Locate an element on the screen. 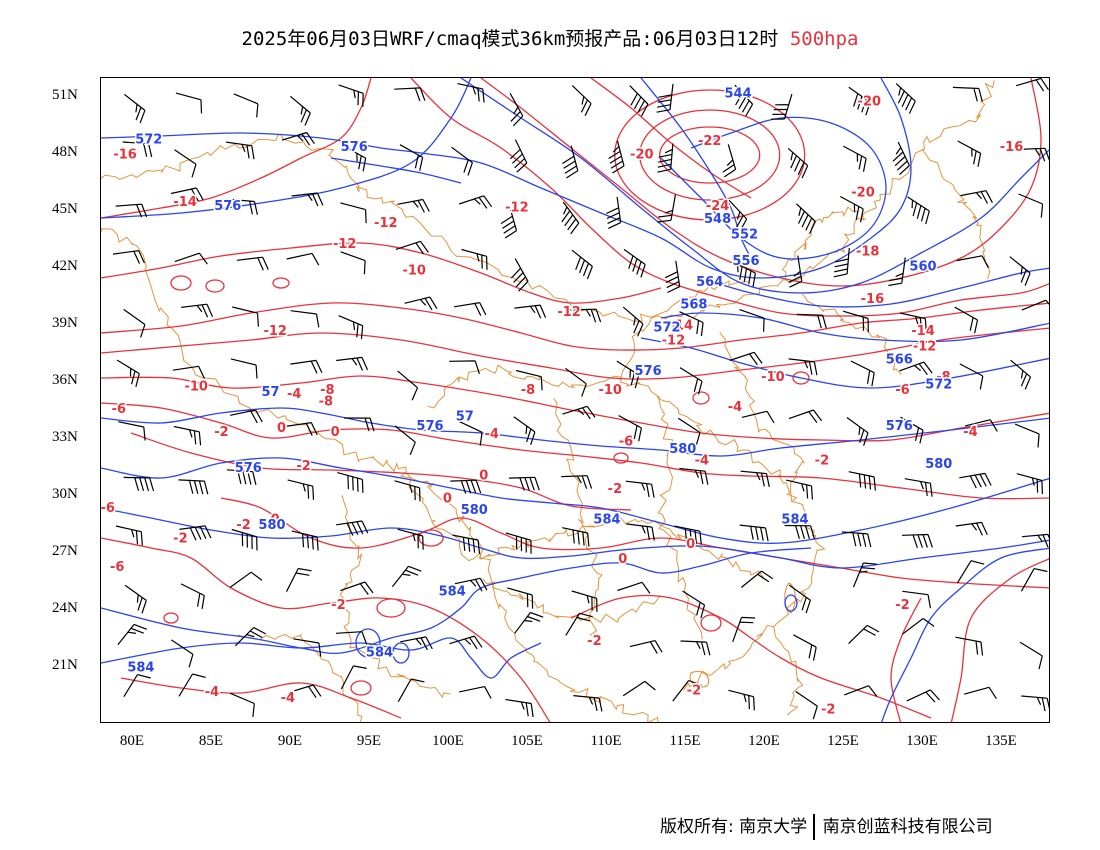  lon-tick-label: 120E is located at coordinates (764, 741).